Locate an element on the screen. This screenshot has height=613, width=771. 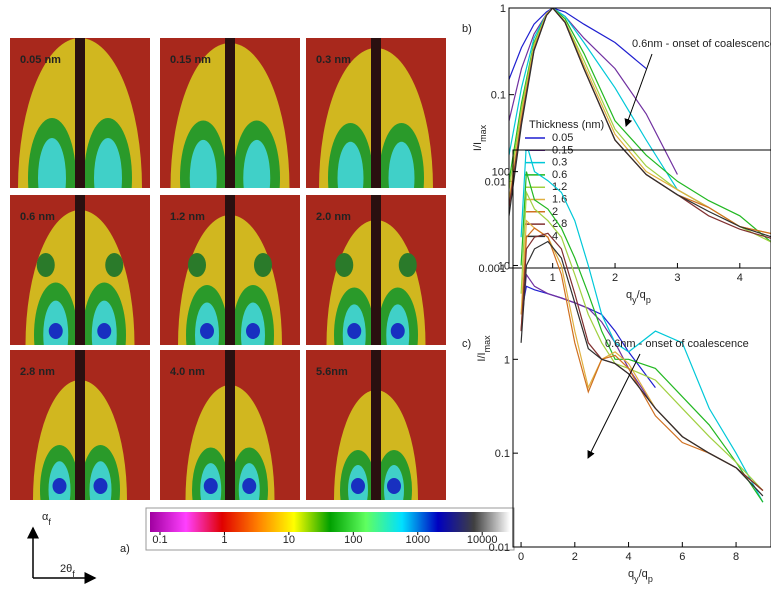
colorbar-tick-label: 10 is located at coordinates (289, 540).